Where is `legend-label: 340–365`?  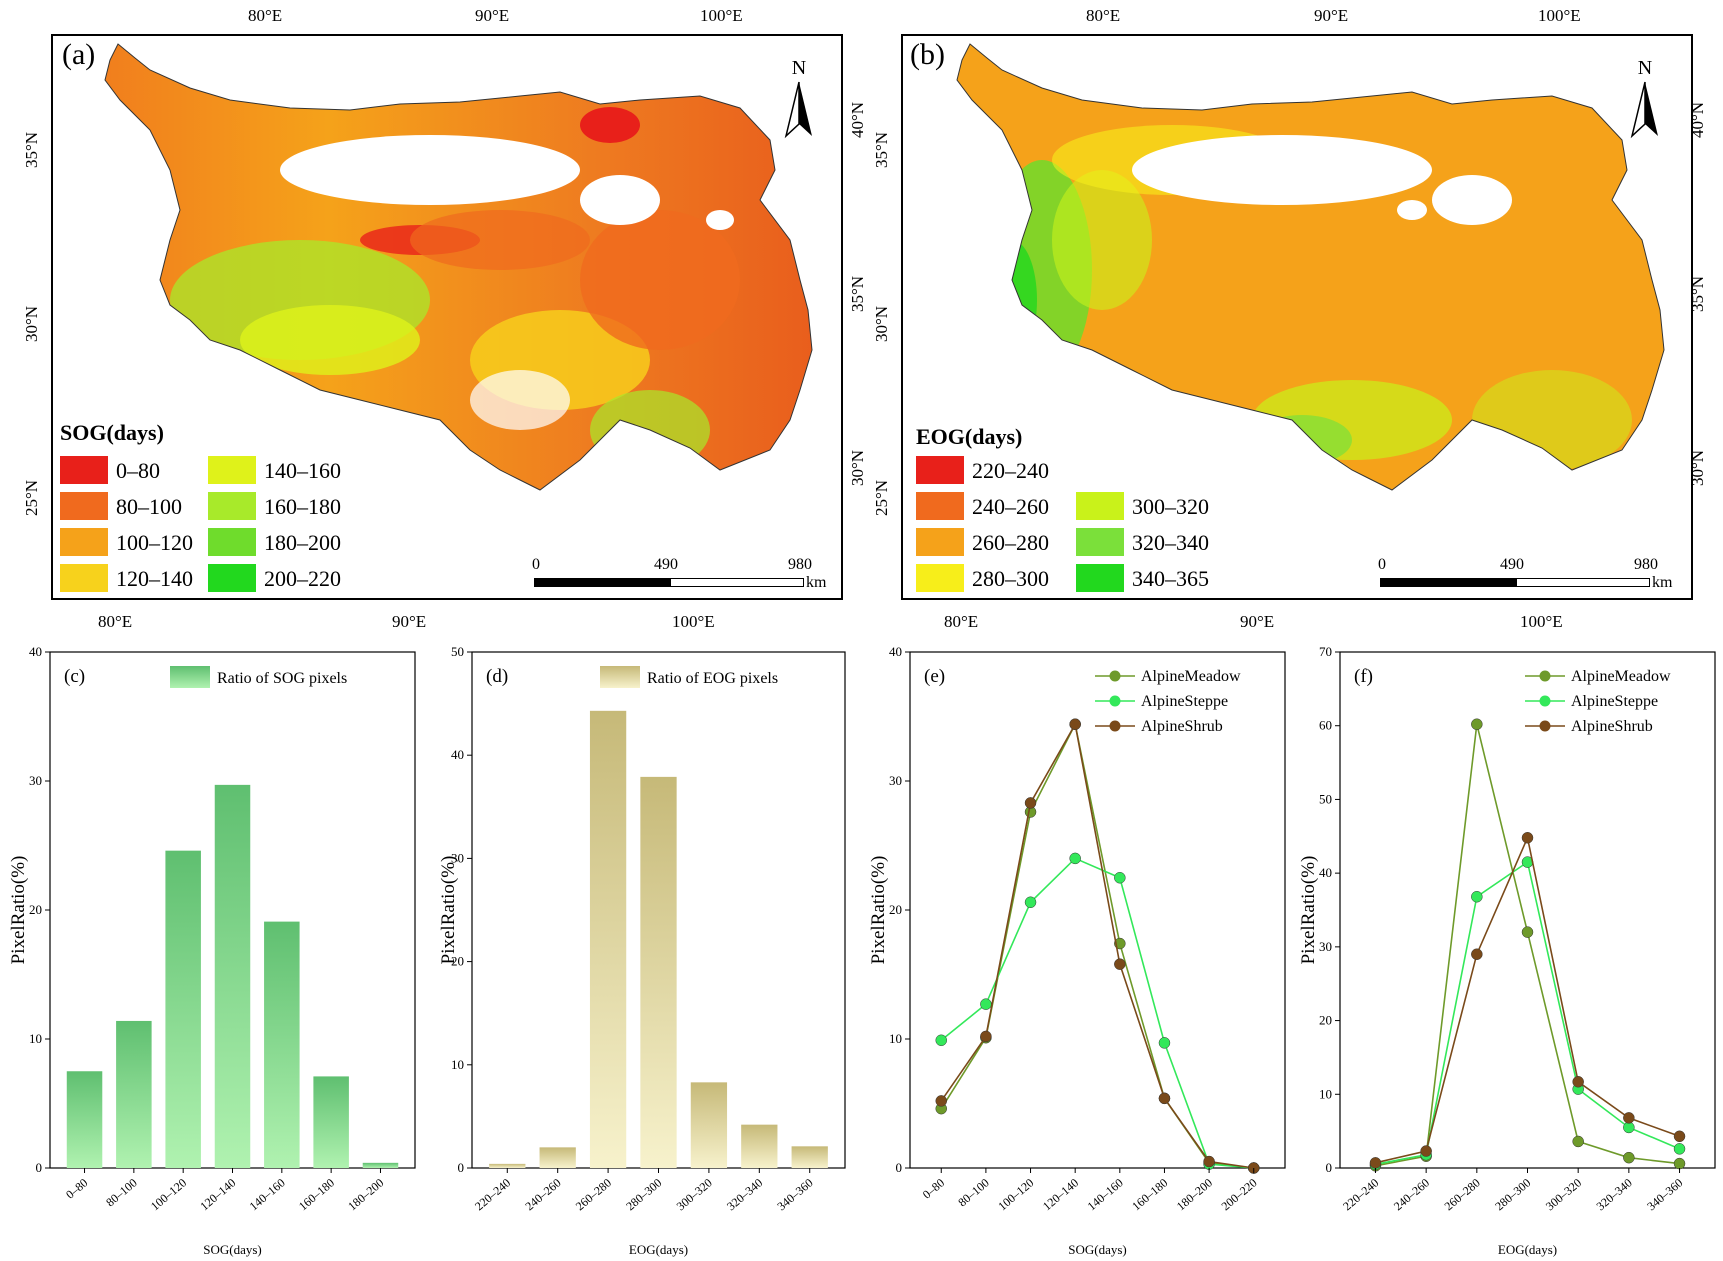 legend-label: 340–365 is located at coordinates (1170, 578).